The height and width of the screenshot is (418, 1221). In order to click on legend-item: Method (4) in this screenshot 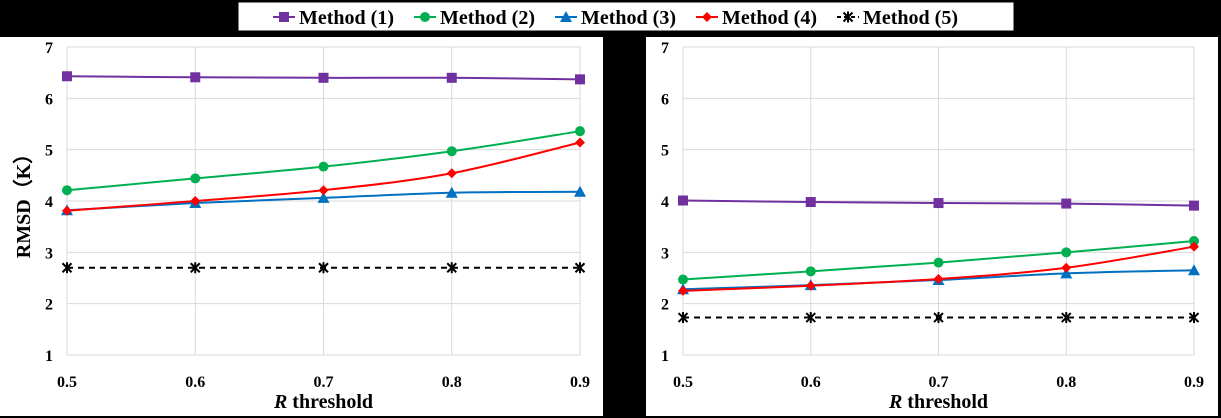, I will do `click(756, 18)`.